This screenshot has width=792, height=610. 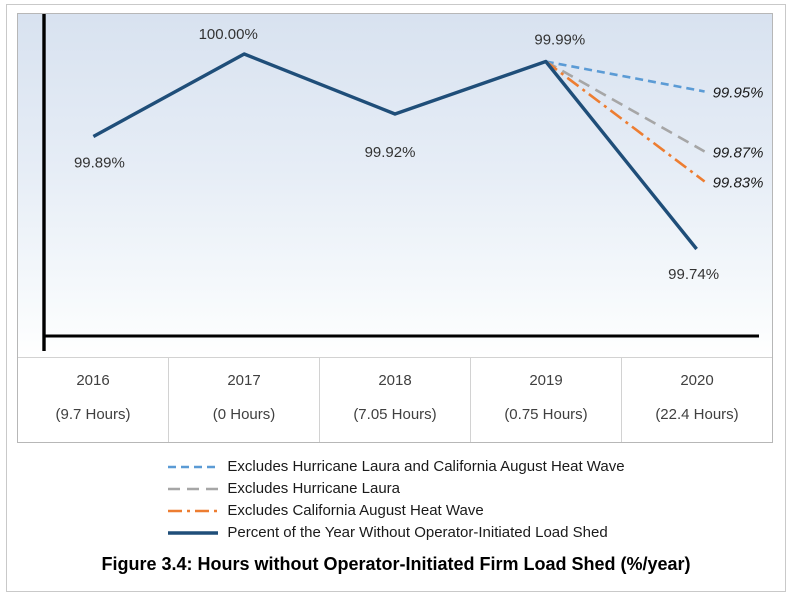 What do you see at coordinates (228, 34) in the screenshot?
I see `point-value-label: 100.00%` at bounding box center [228, 34].